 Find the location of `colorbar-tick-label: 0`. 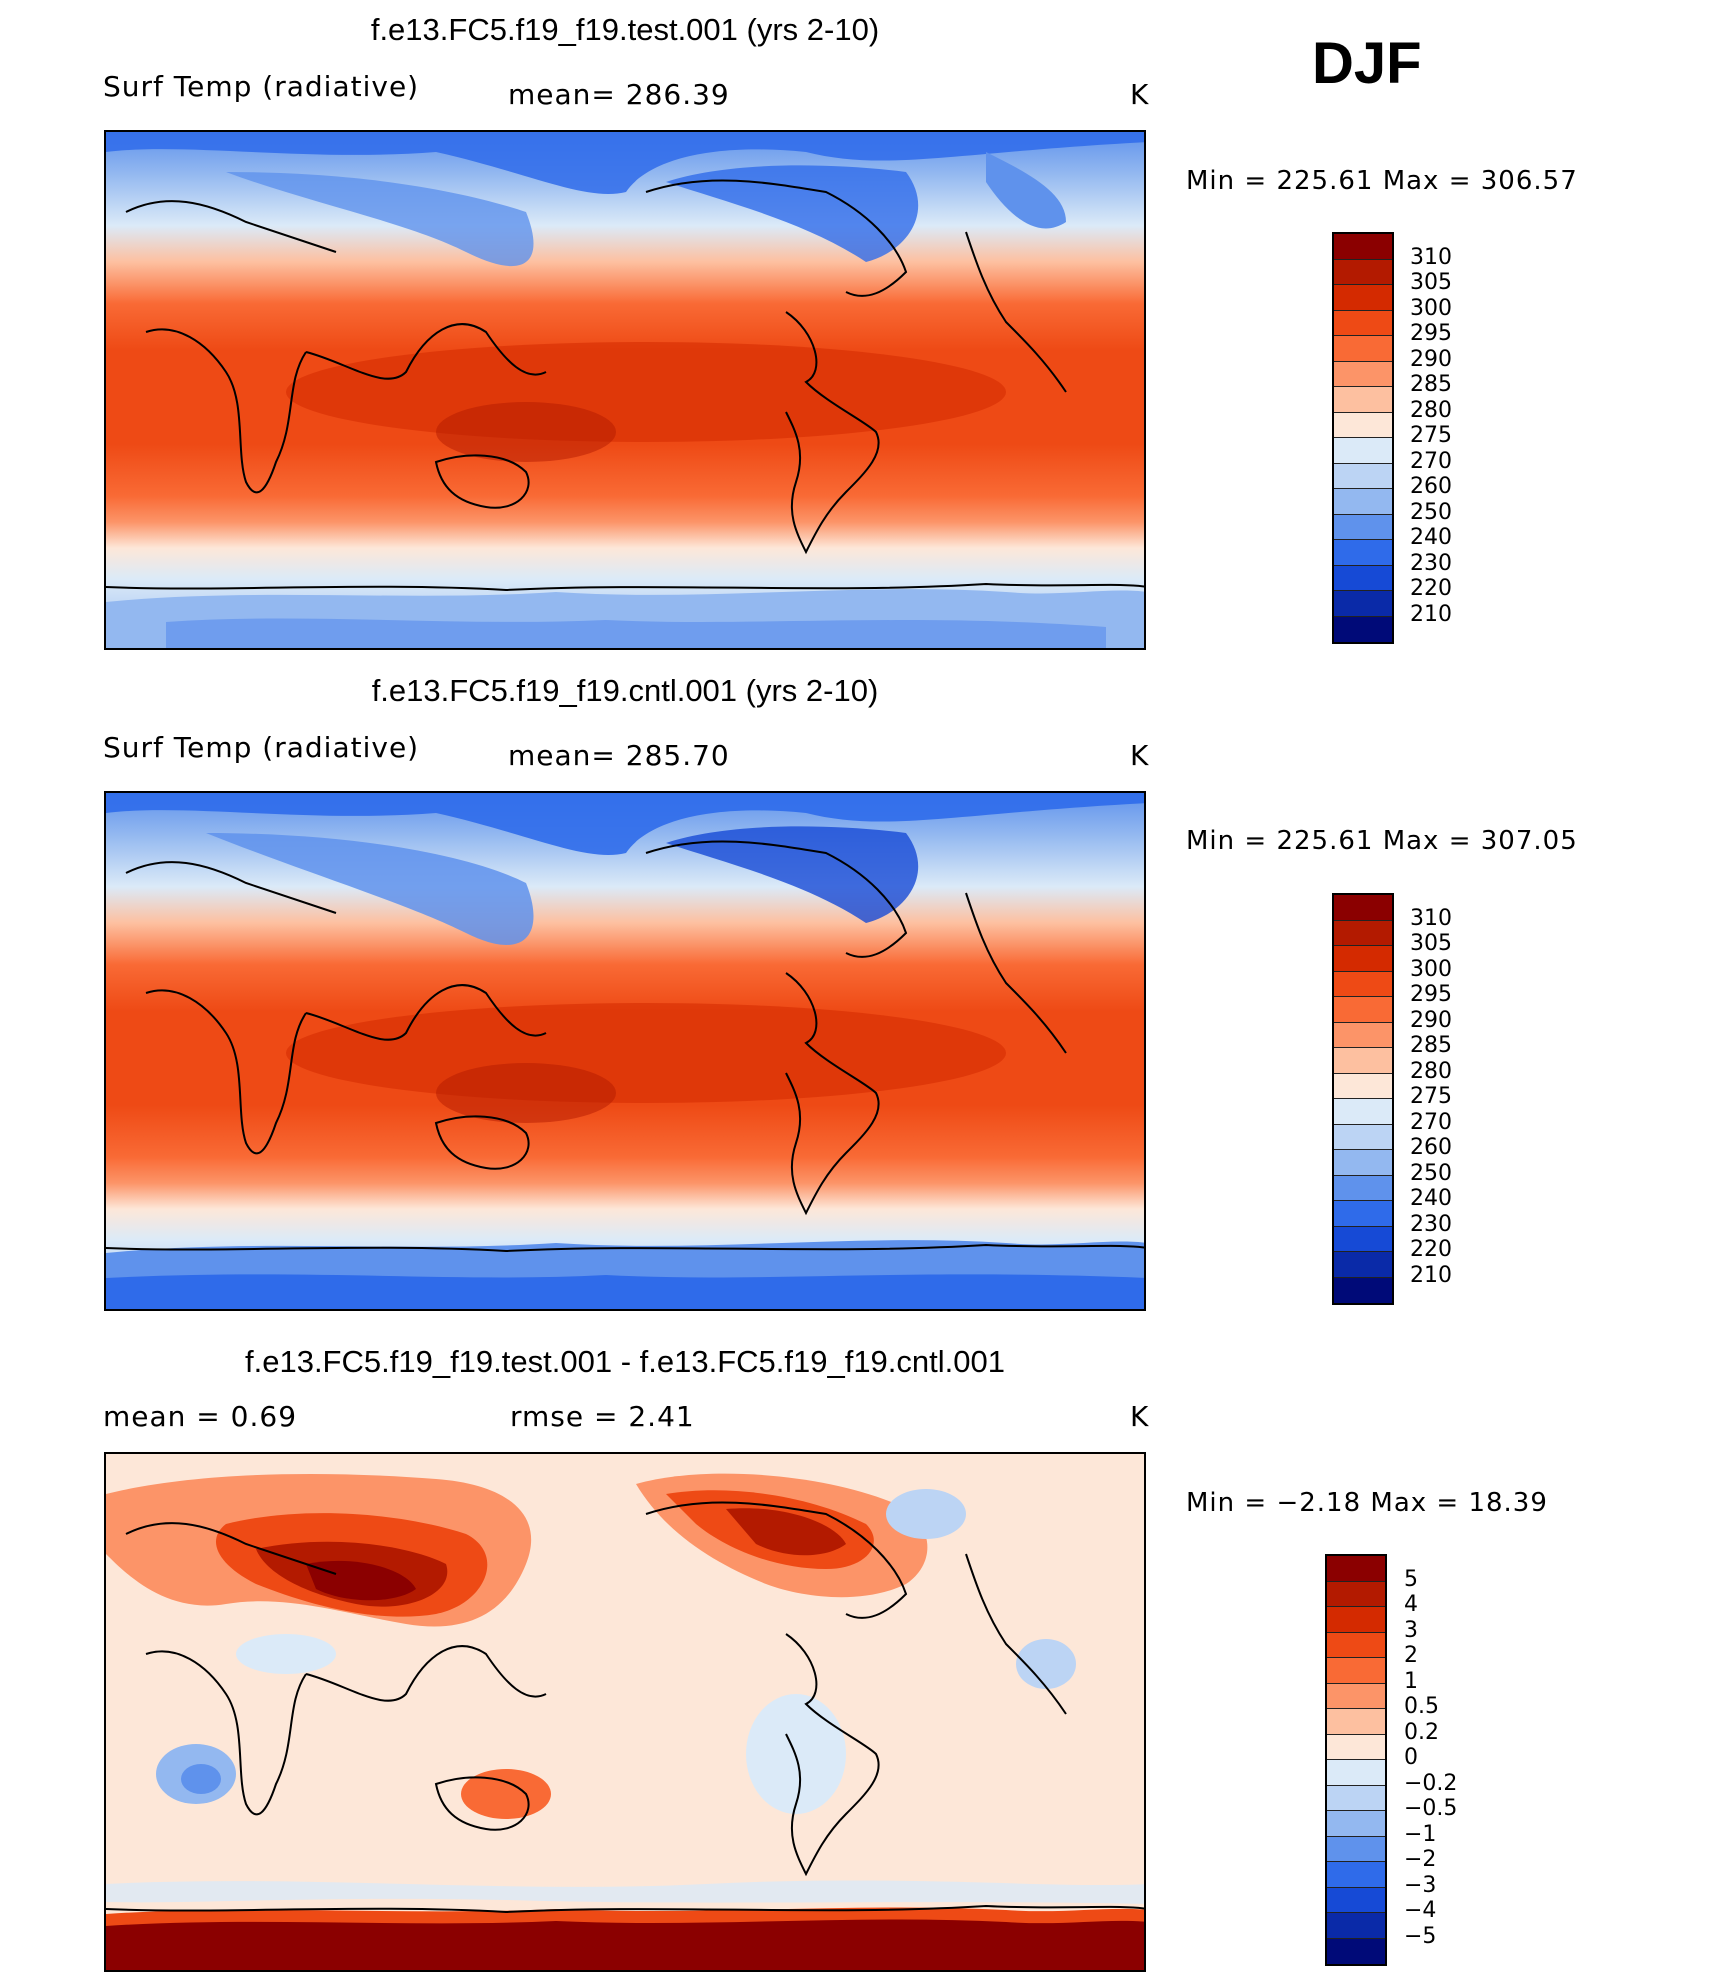

colorbar-tick-label: 0 is located at coordinates (1411, 1757).